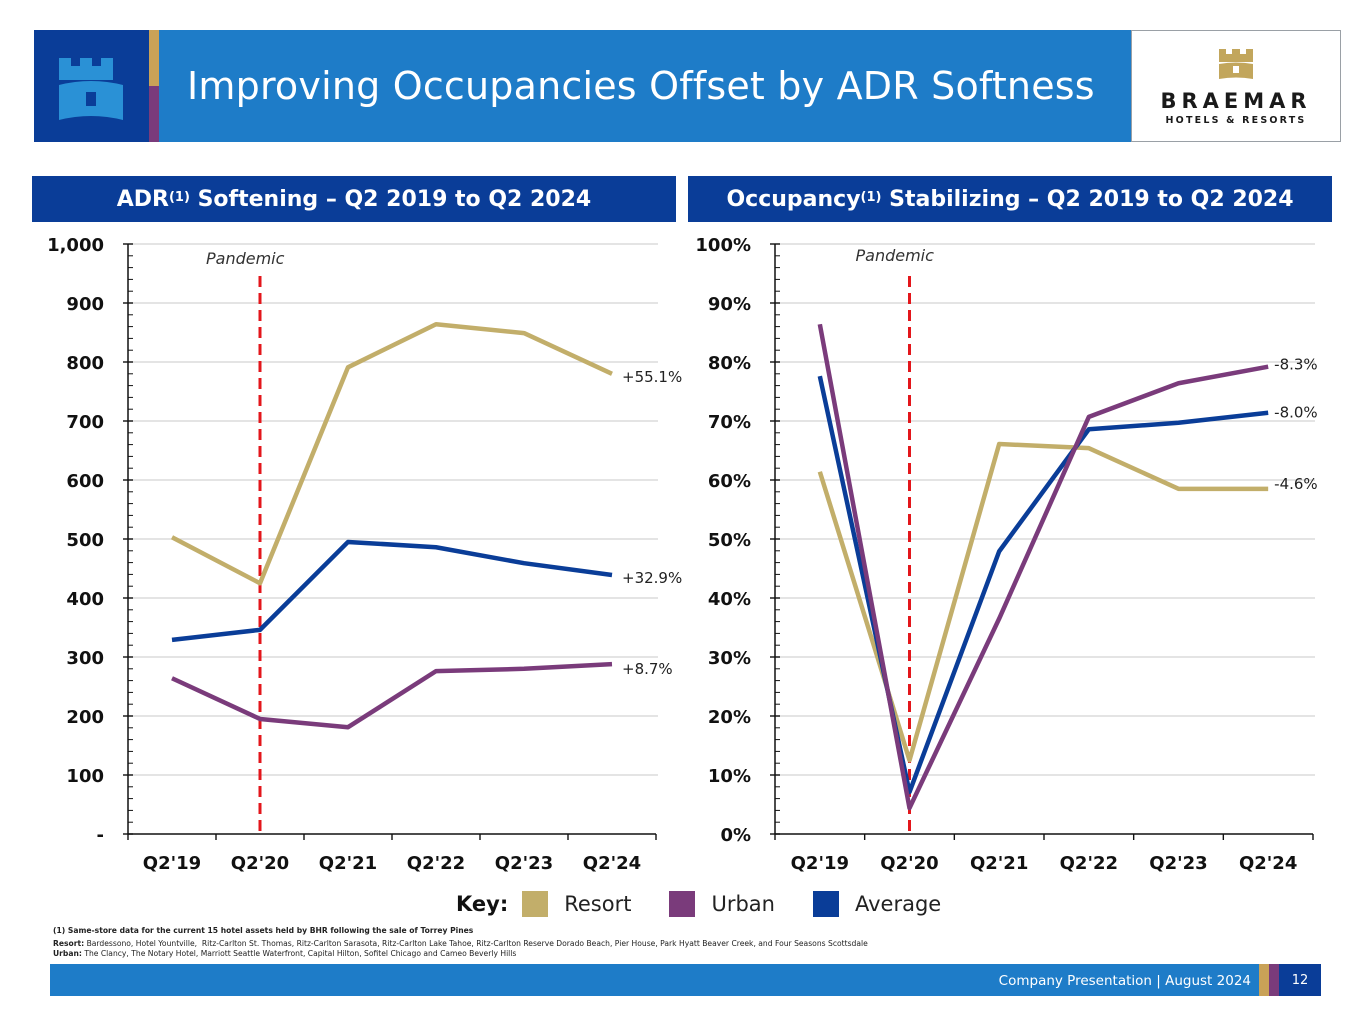 The image size is (1365, 1030). I want to click on braemar-logo: BRAEMAR HOTELS & RESORTS, so click(1236, 86).